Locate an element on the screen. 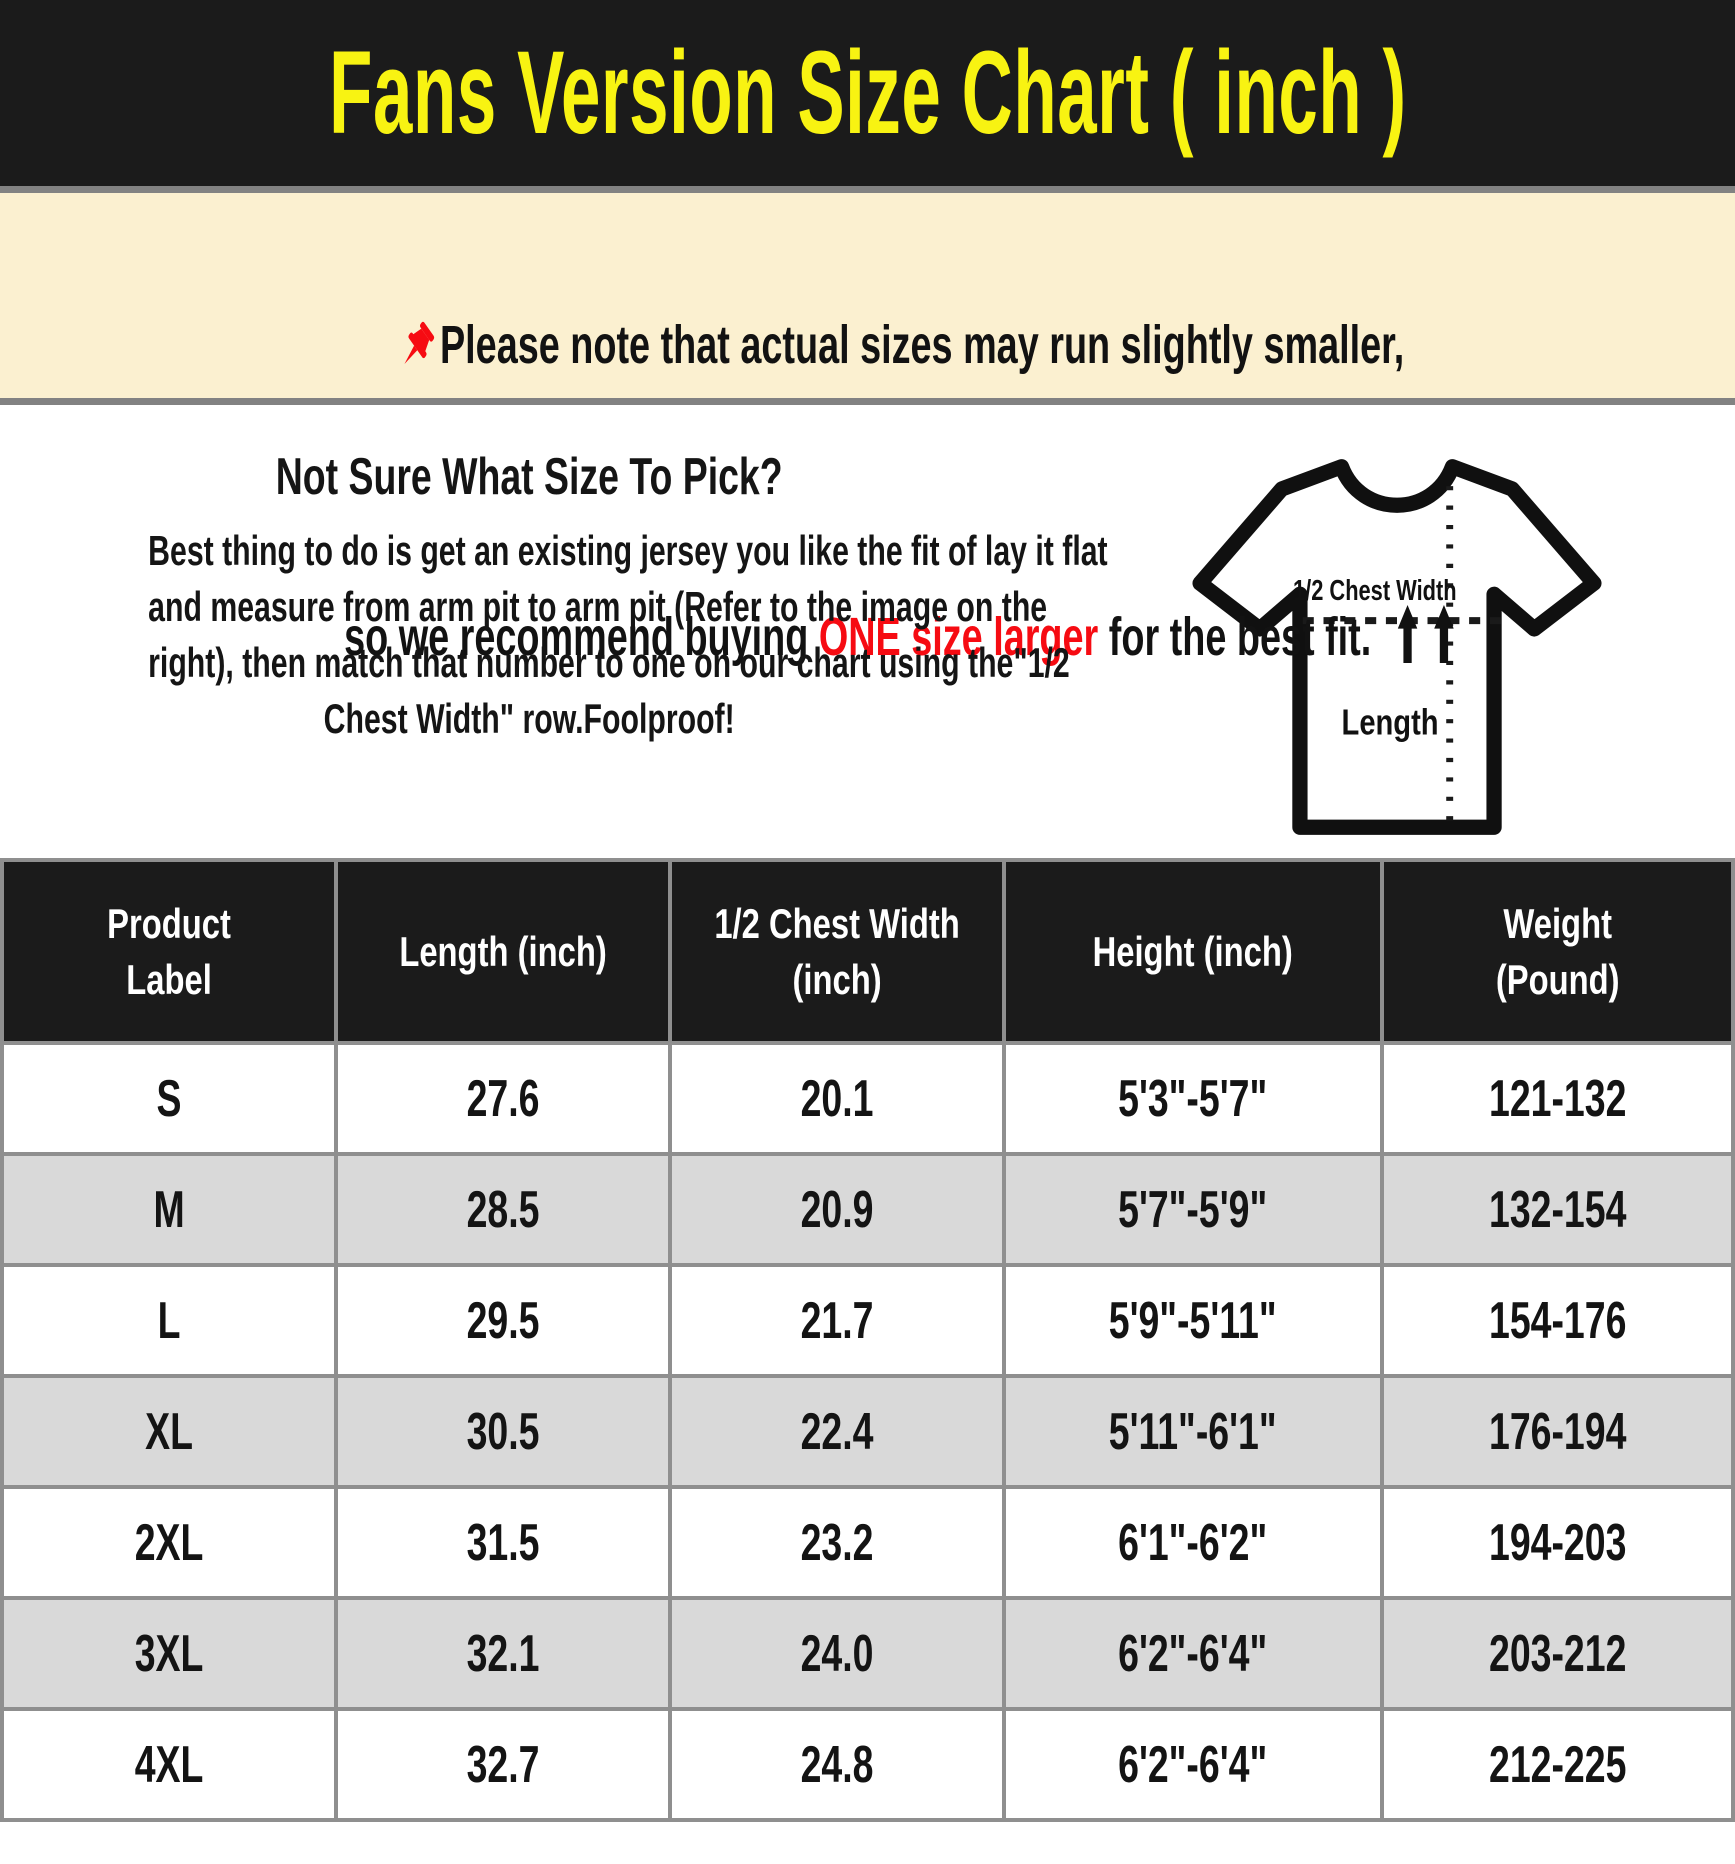  size-row-l: L 29.5 21.7 5'9"-5'11" 154-176 is located at coordinates (867, 1320).